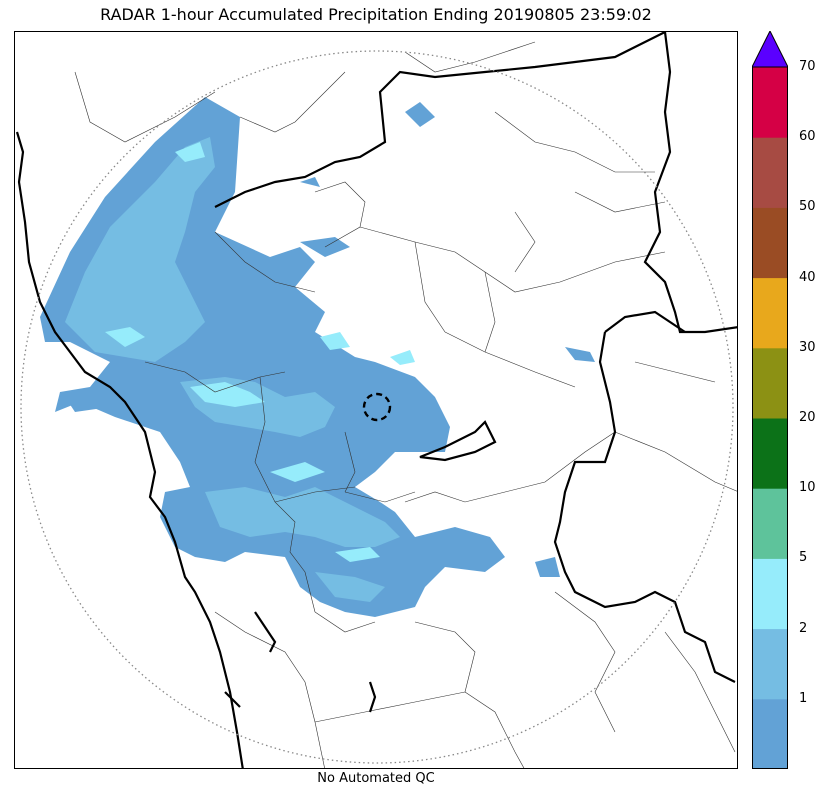 Image resolution: width=825 pixels, height=797 pixels. What do you see at coordinates (803, 628) in the screenshot?
I see `colorbar-tick-label: 2` at bounding box center [803, 628].